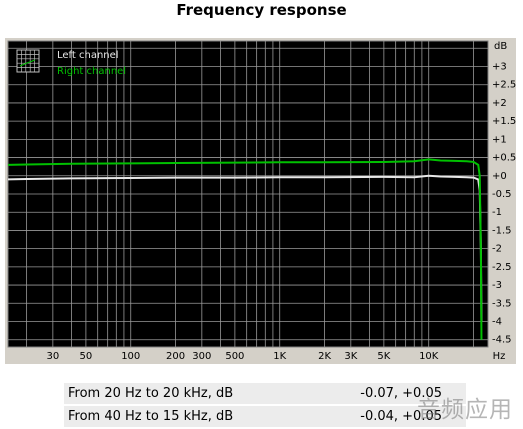  Describe the element at coordinates (497, 249) in the screenshot. I see `y-tick-label: -2` at that location.